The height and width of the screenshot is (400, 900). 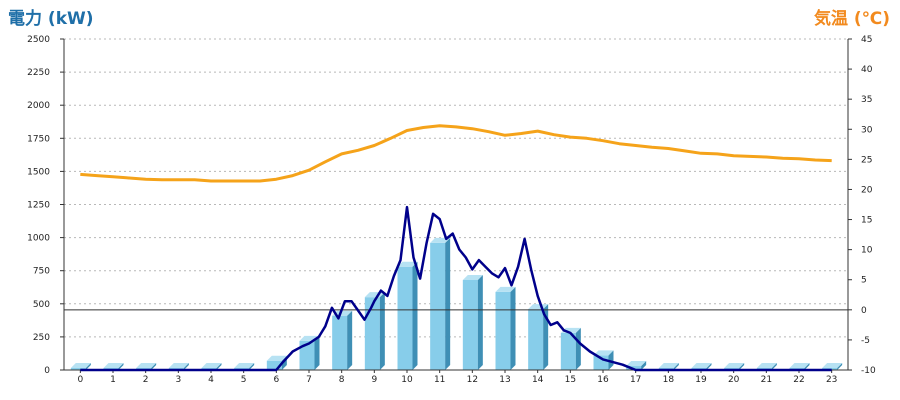 What do you see at coordinates (244, 380) in the screenshot?
I see `x-tick-label: 5` at bounding box center [244, 380].